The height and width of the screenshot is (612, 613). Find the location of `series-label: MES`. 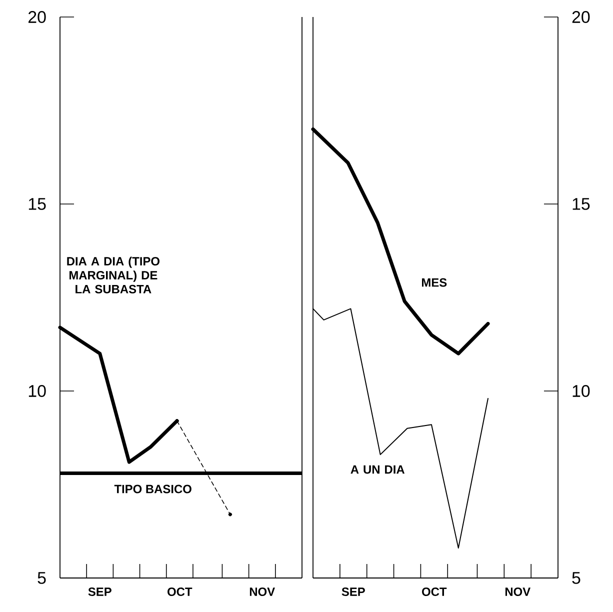

series-label: MES is located at coordinates (434, 282).